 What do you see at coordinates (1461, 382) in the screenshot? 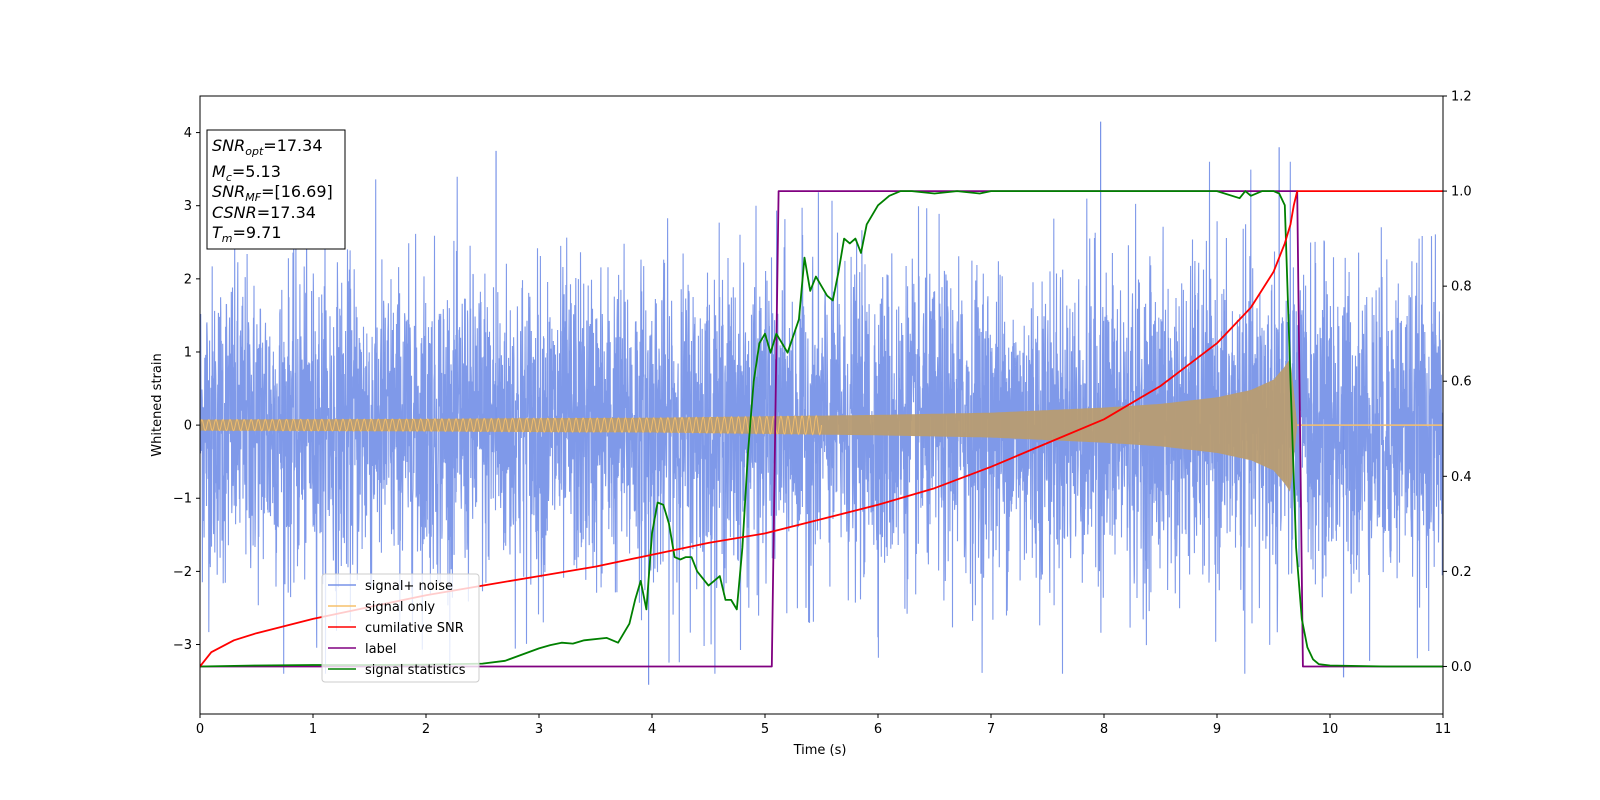
I see `y-right-tick-label: 0.6` at bounding box center [1461, 382].